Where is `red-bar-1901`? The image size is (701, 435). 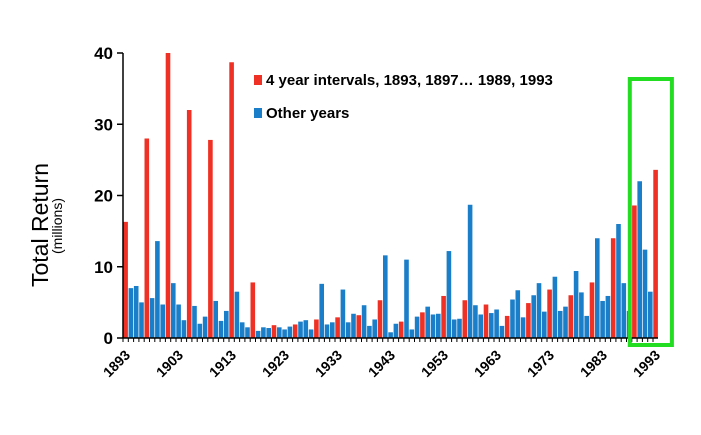 red-bar-1901 is located at coordinates (168, 195).